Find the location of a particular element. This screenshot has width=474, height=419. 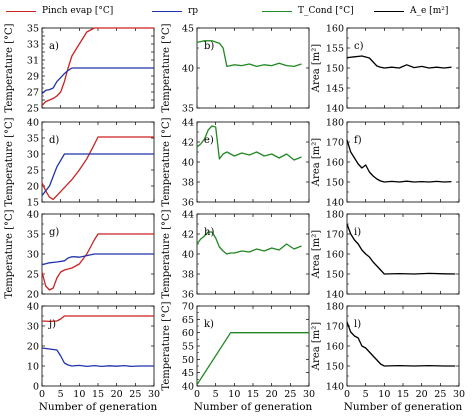

y-tick-label-i: 170 is located at coordinates (335, 235).